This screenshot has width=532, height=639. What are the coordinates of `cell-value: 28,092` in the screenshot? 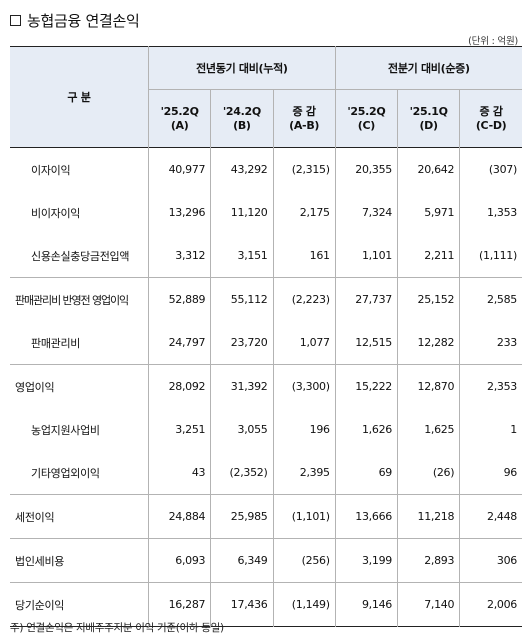 It's located at (179, 386).